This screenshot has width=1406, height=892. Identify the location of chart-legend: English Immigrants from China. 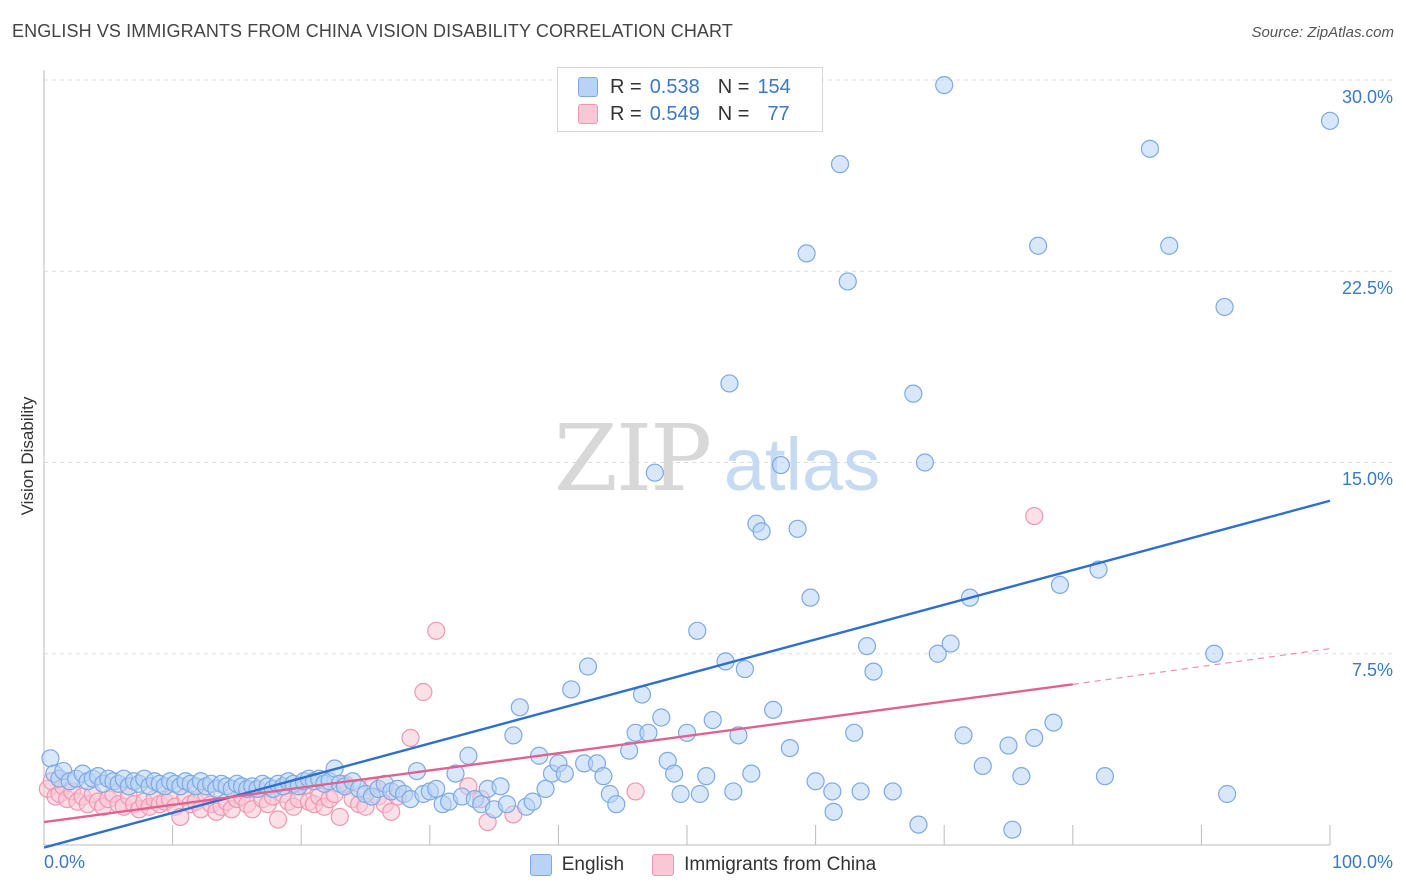
(703, 865).